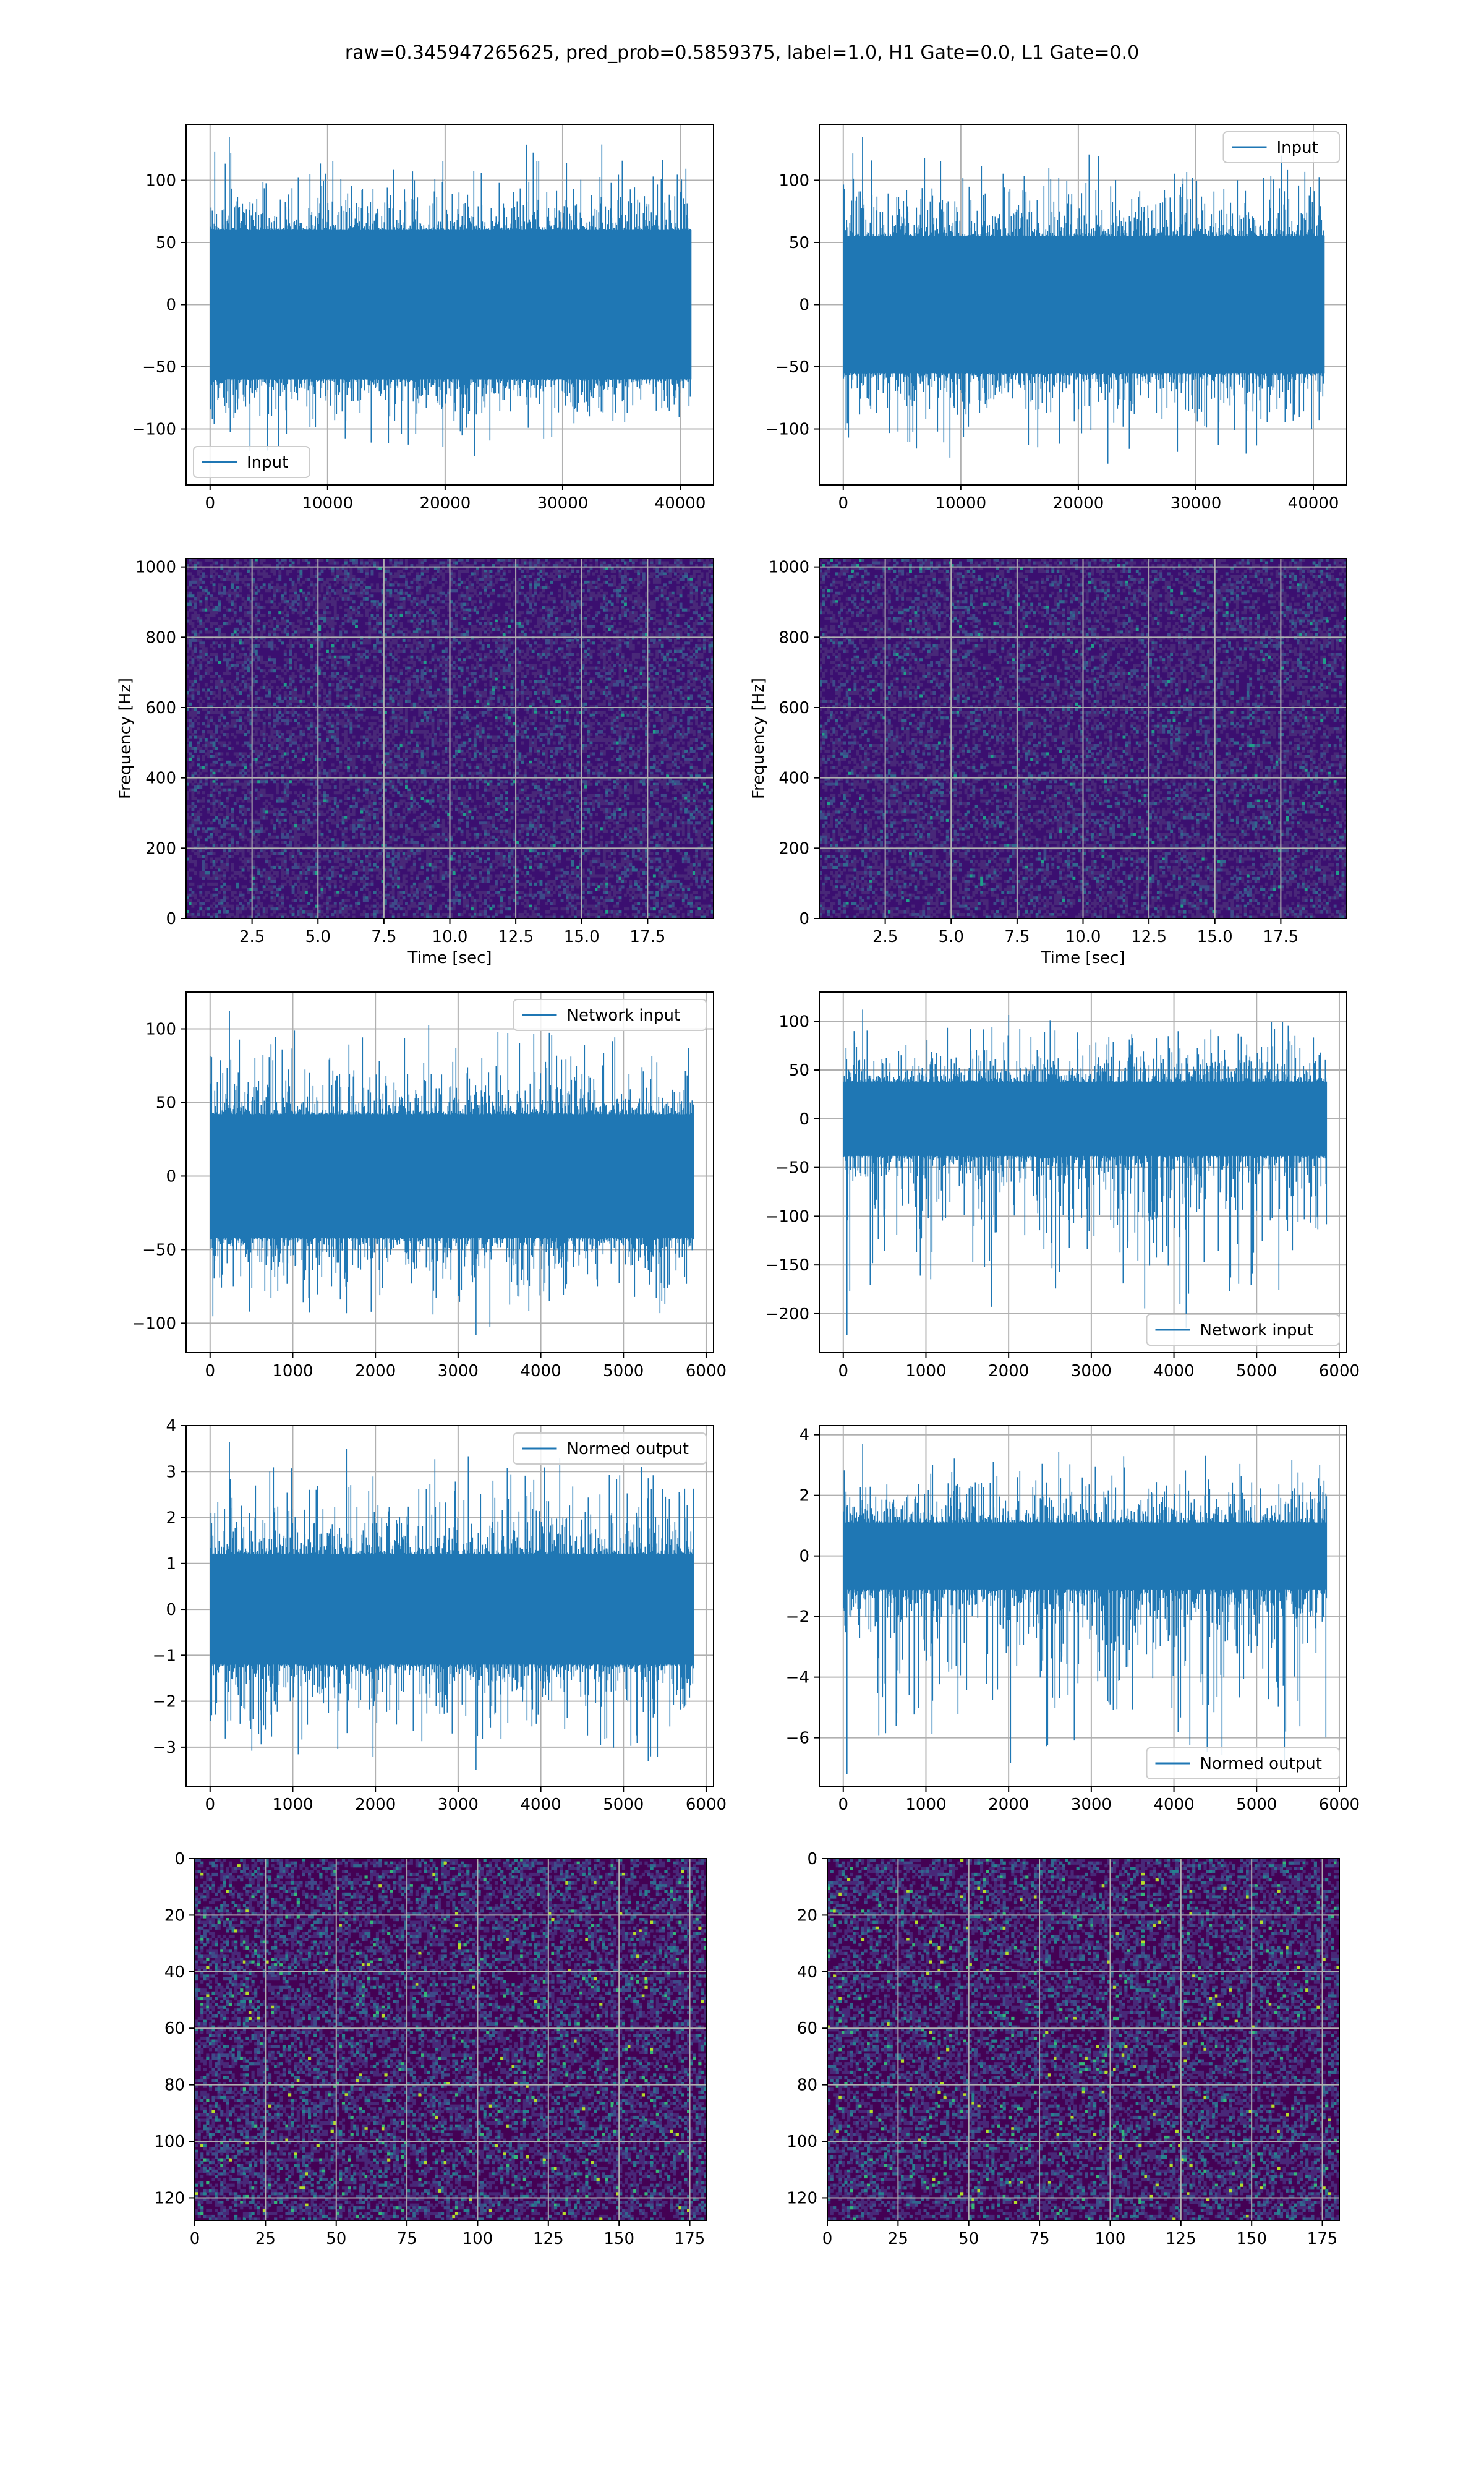  Describe the element at coordinates (327, 503) in the screenshot. I see `x-tick-label: 10000` at that location.